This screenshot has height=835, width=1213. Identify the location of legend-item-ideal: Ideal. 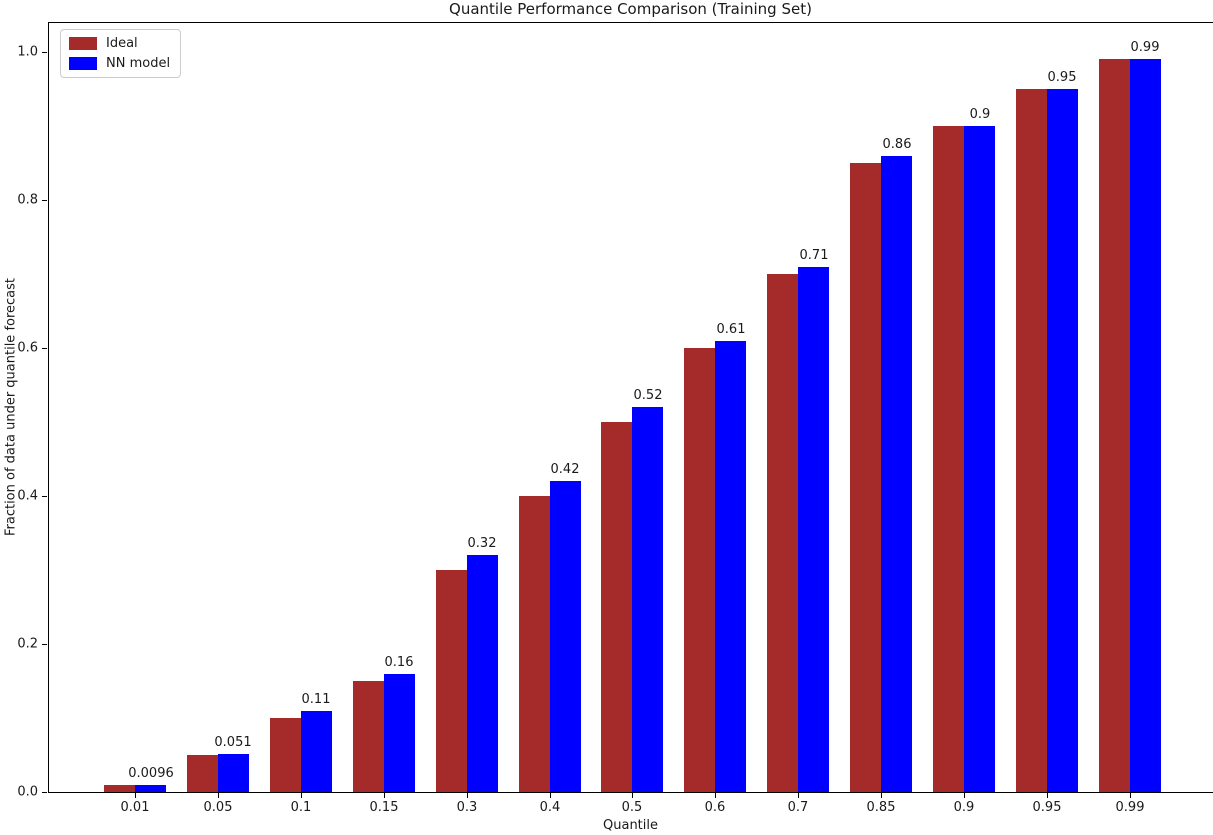
(119, 43).